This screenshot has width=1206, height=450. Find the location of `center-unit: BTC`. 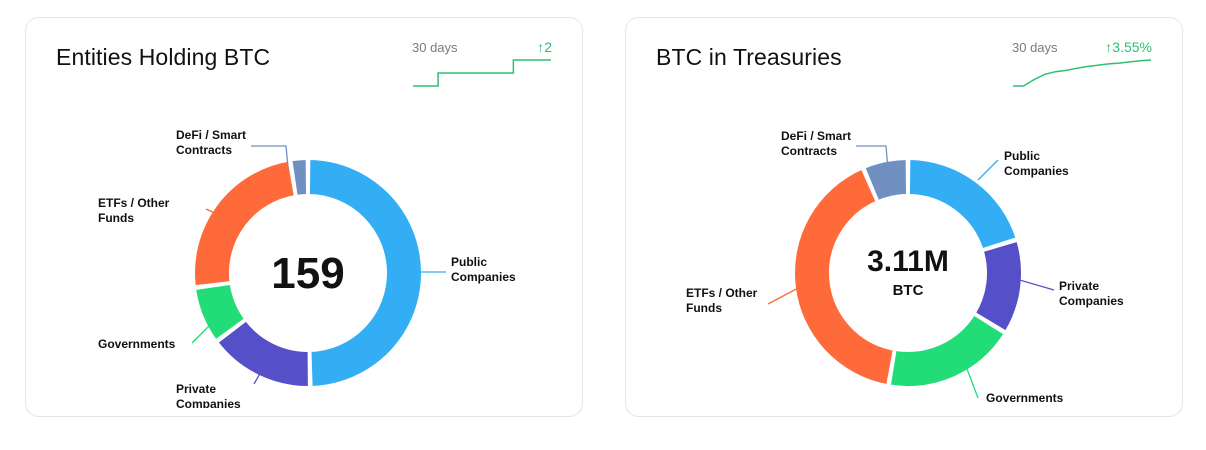

center-unit: BTC is located at coordinates (908, 290).